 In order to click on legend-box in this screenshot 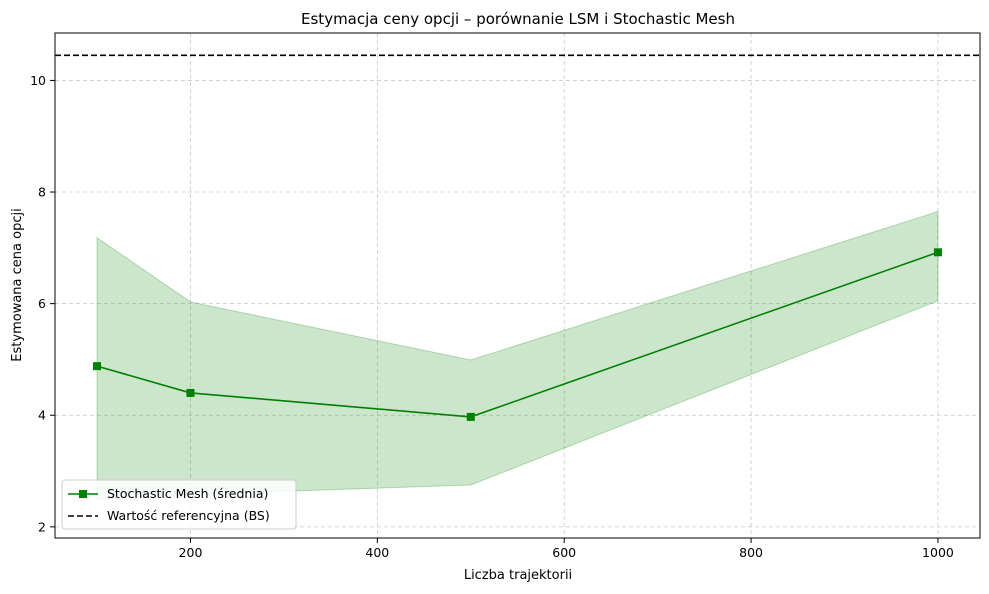, I will do `click(179, 504)`.